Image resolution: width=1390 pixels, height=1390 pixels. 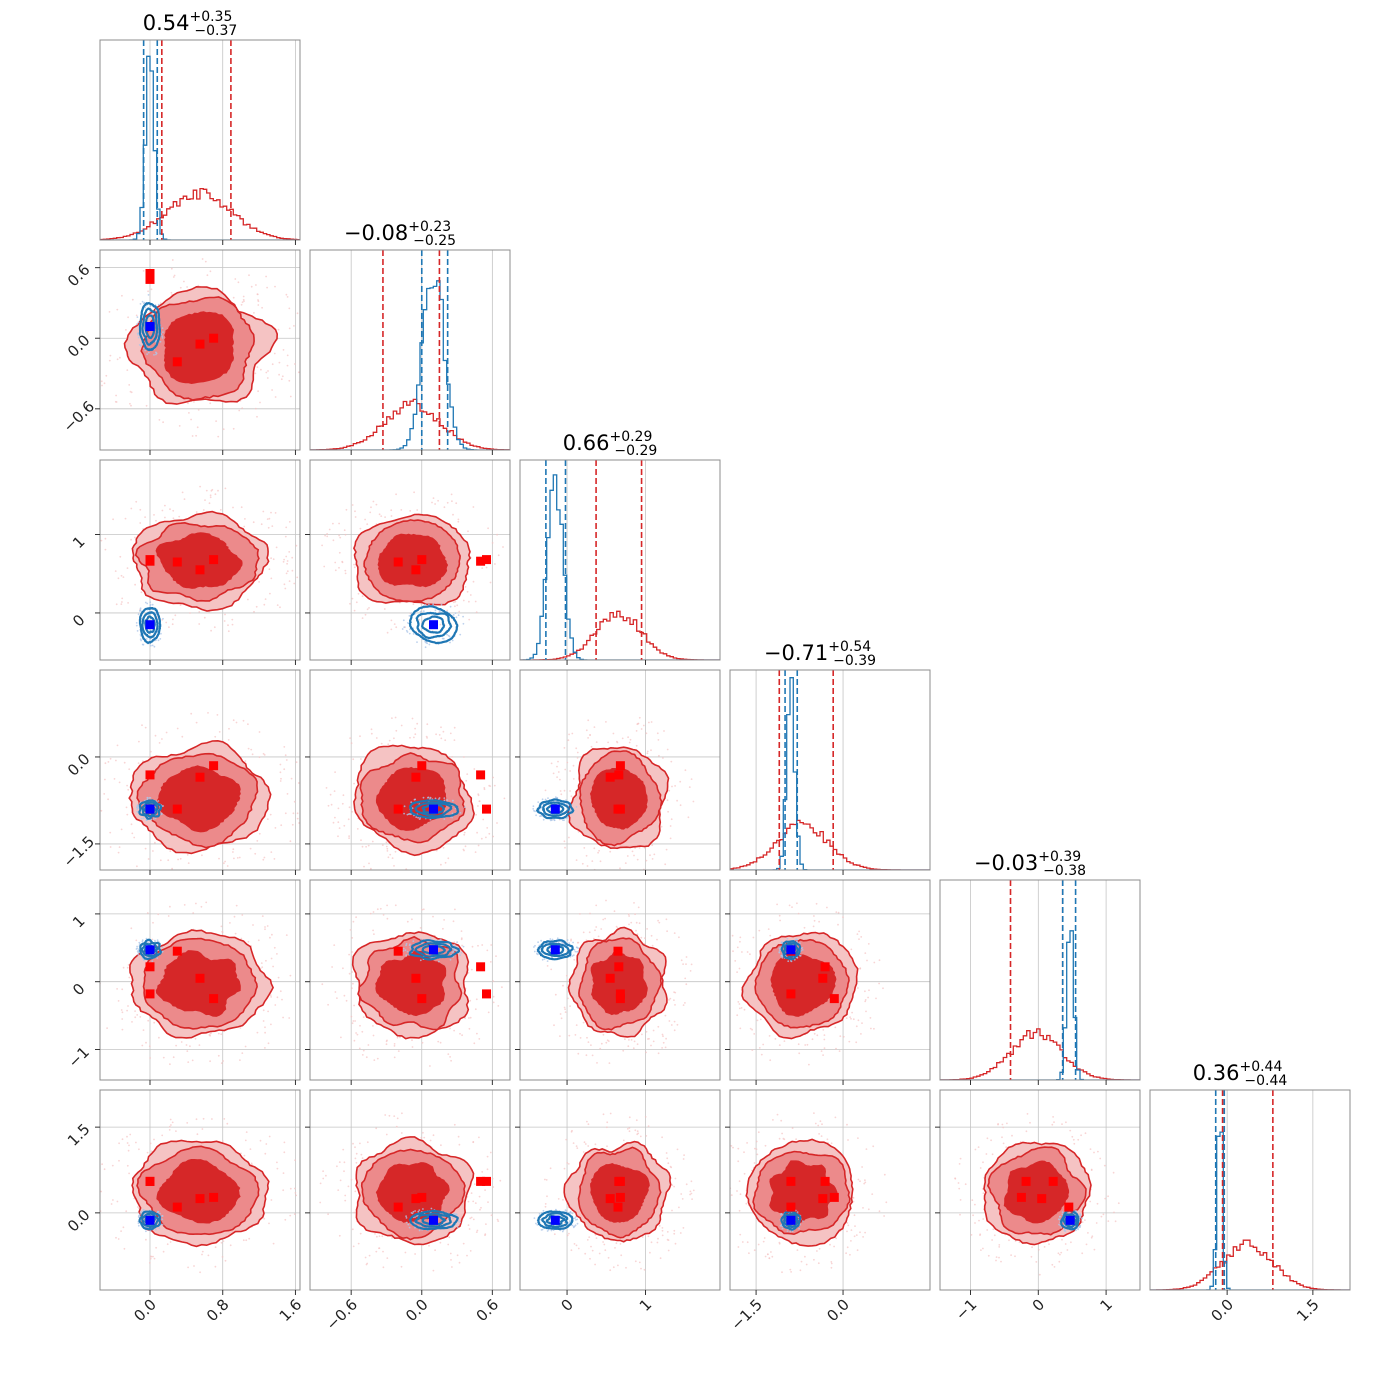 I want to click on x-tick-label-6-0: 0.0, so click(x=1222, y=1311).